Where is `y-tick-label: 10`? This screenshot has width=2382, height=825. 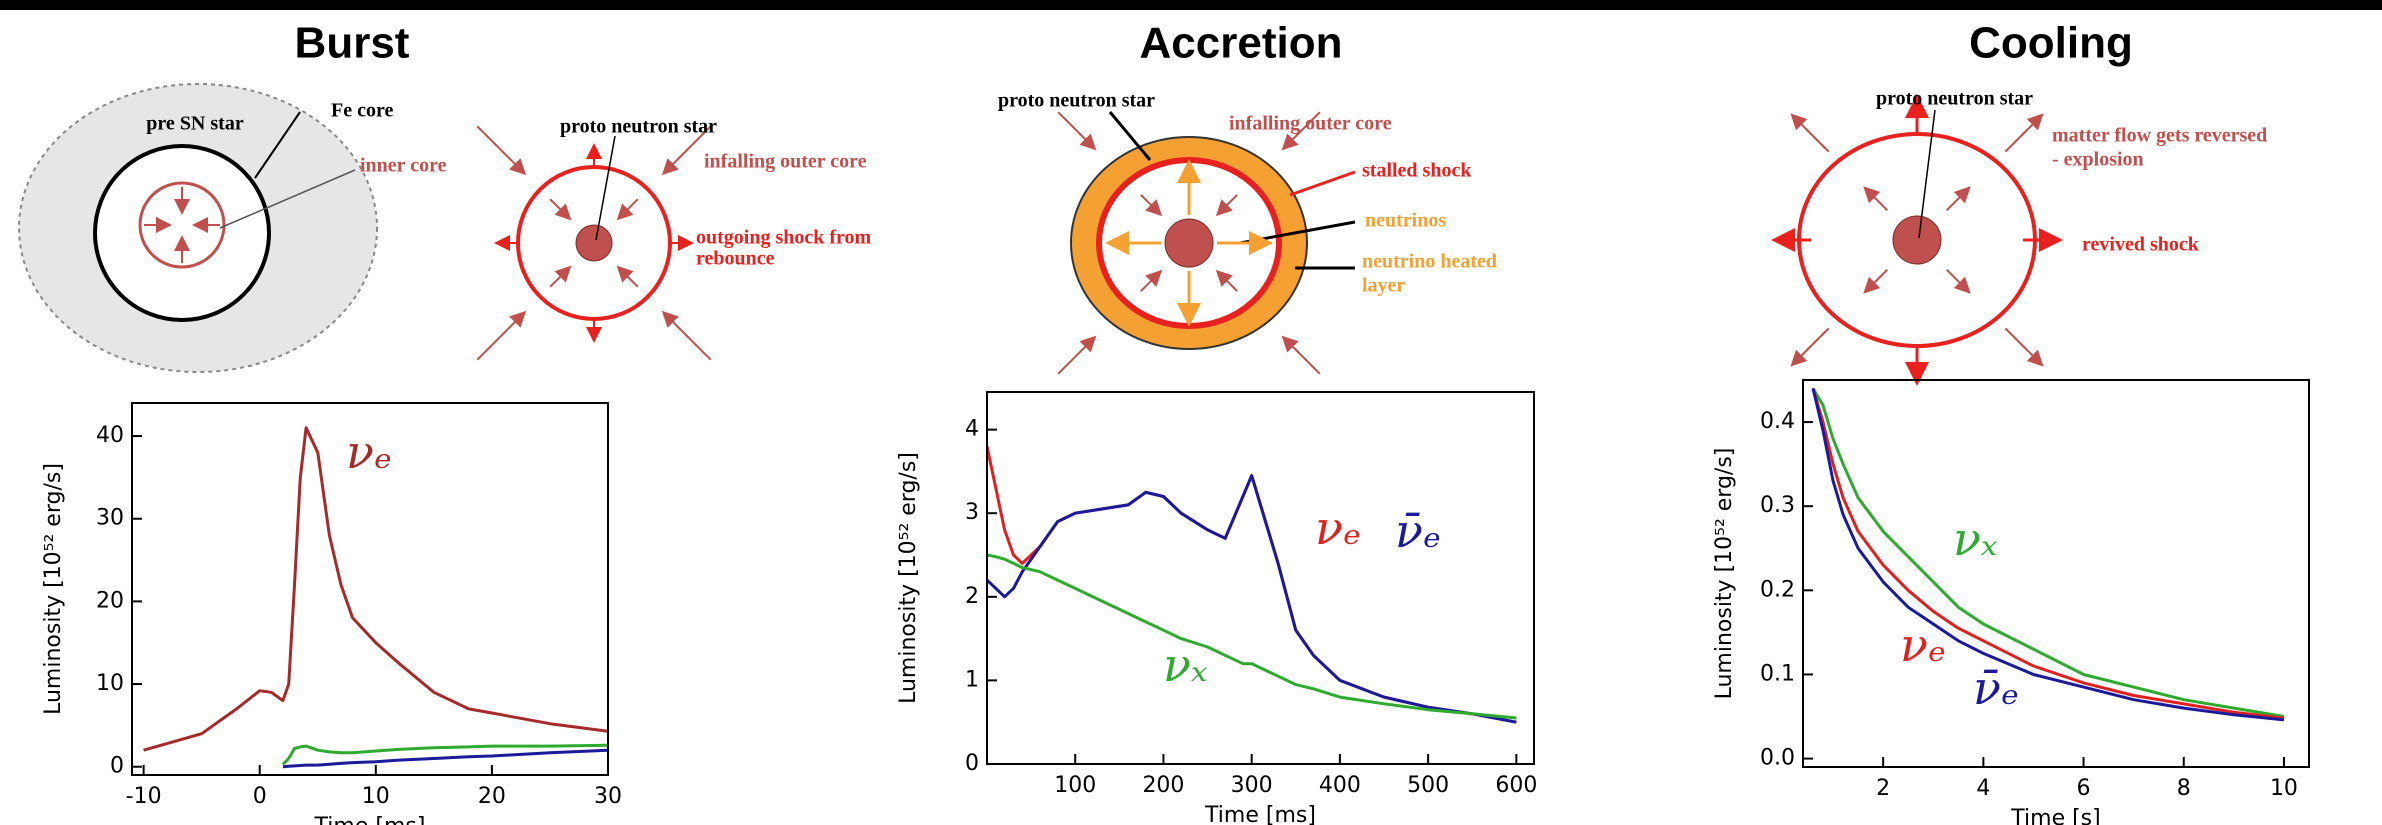
y-tick-label: 10 is located at coordinates (110, 683).